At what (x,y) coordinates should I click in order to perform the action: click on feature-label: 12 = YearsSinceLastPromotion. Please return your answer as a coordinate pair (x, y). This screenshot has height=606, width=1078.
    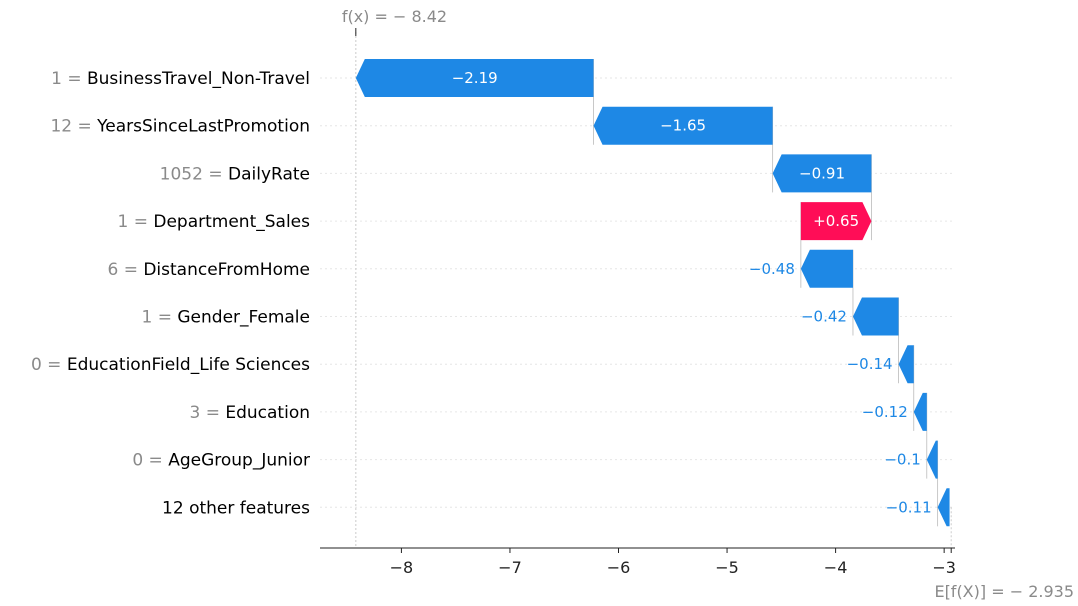
    Looking at the image, I should click on (180, 127).